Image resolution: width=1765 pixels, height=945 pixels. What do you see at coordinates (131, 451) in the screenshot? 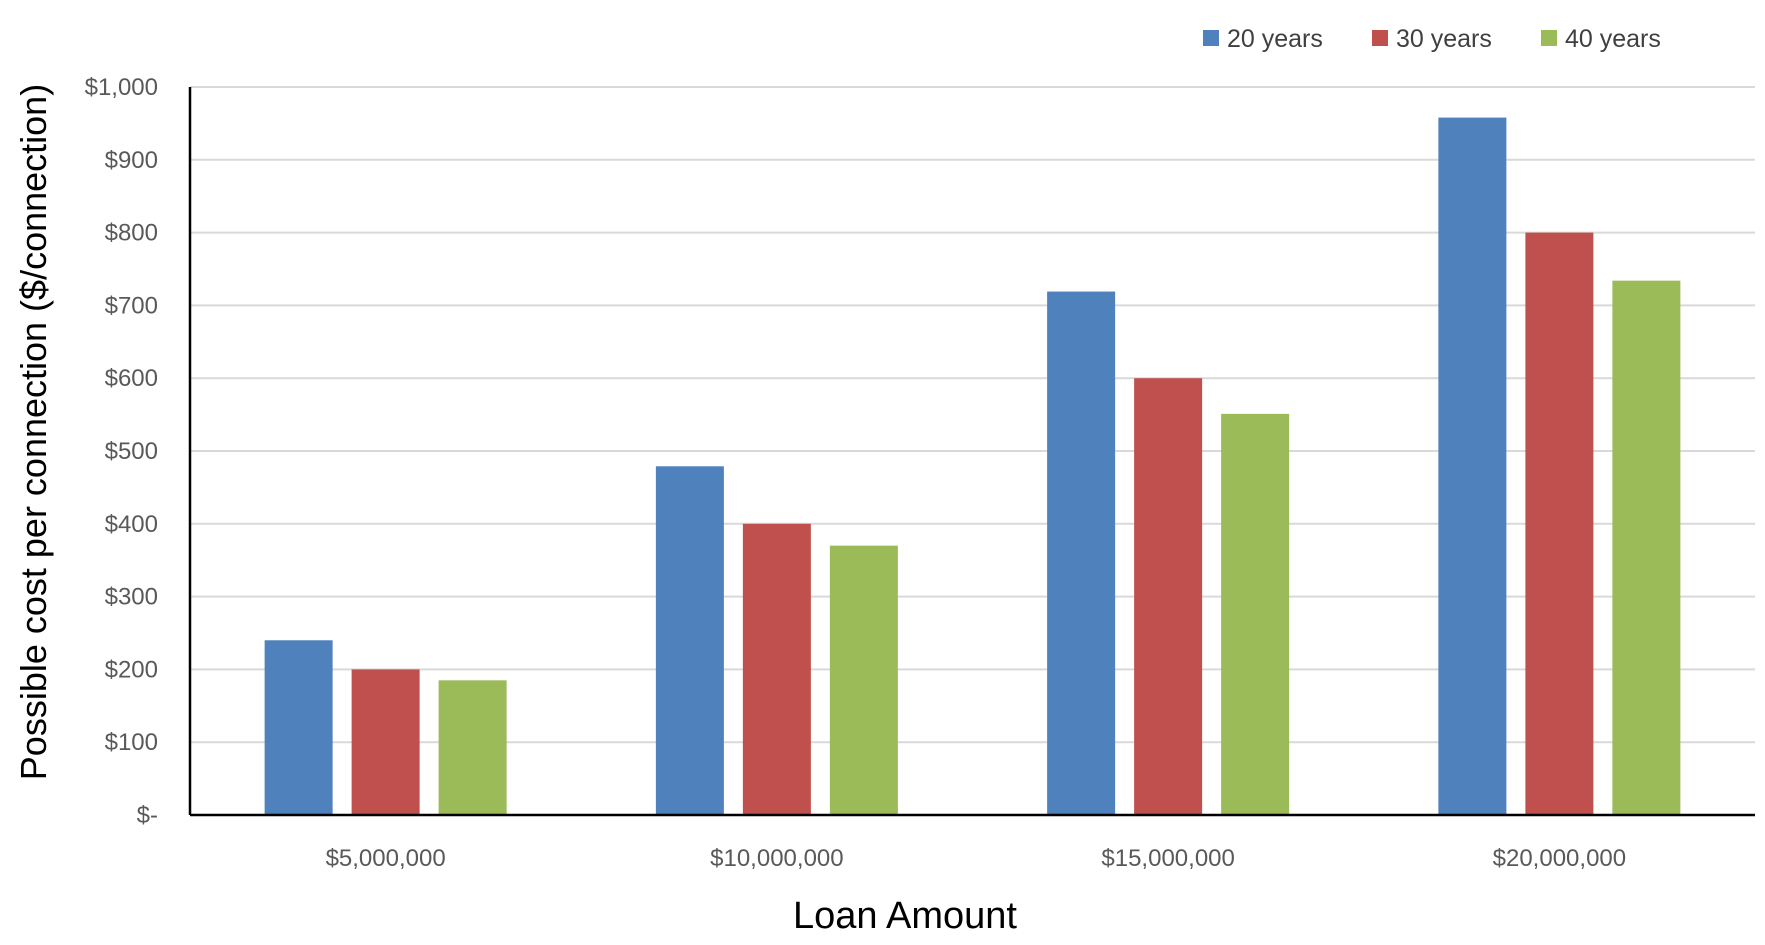
I see `y-tick-label: $500` at bounding box center [131, 451].